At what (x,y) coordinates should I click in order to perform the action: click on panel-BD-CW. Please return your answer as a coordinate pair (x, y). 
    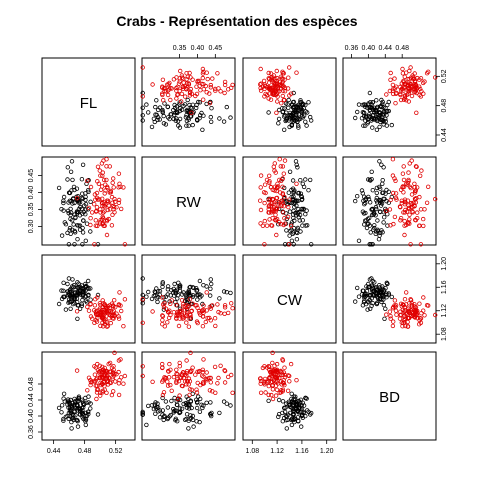
    Looking at the image, I should click on (289, 395).